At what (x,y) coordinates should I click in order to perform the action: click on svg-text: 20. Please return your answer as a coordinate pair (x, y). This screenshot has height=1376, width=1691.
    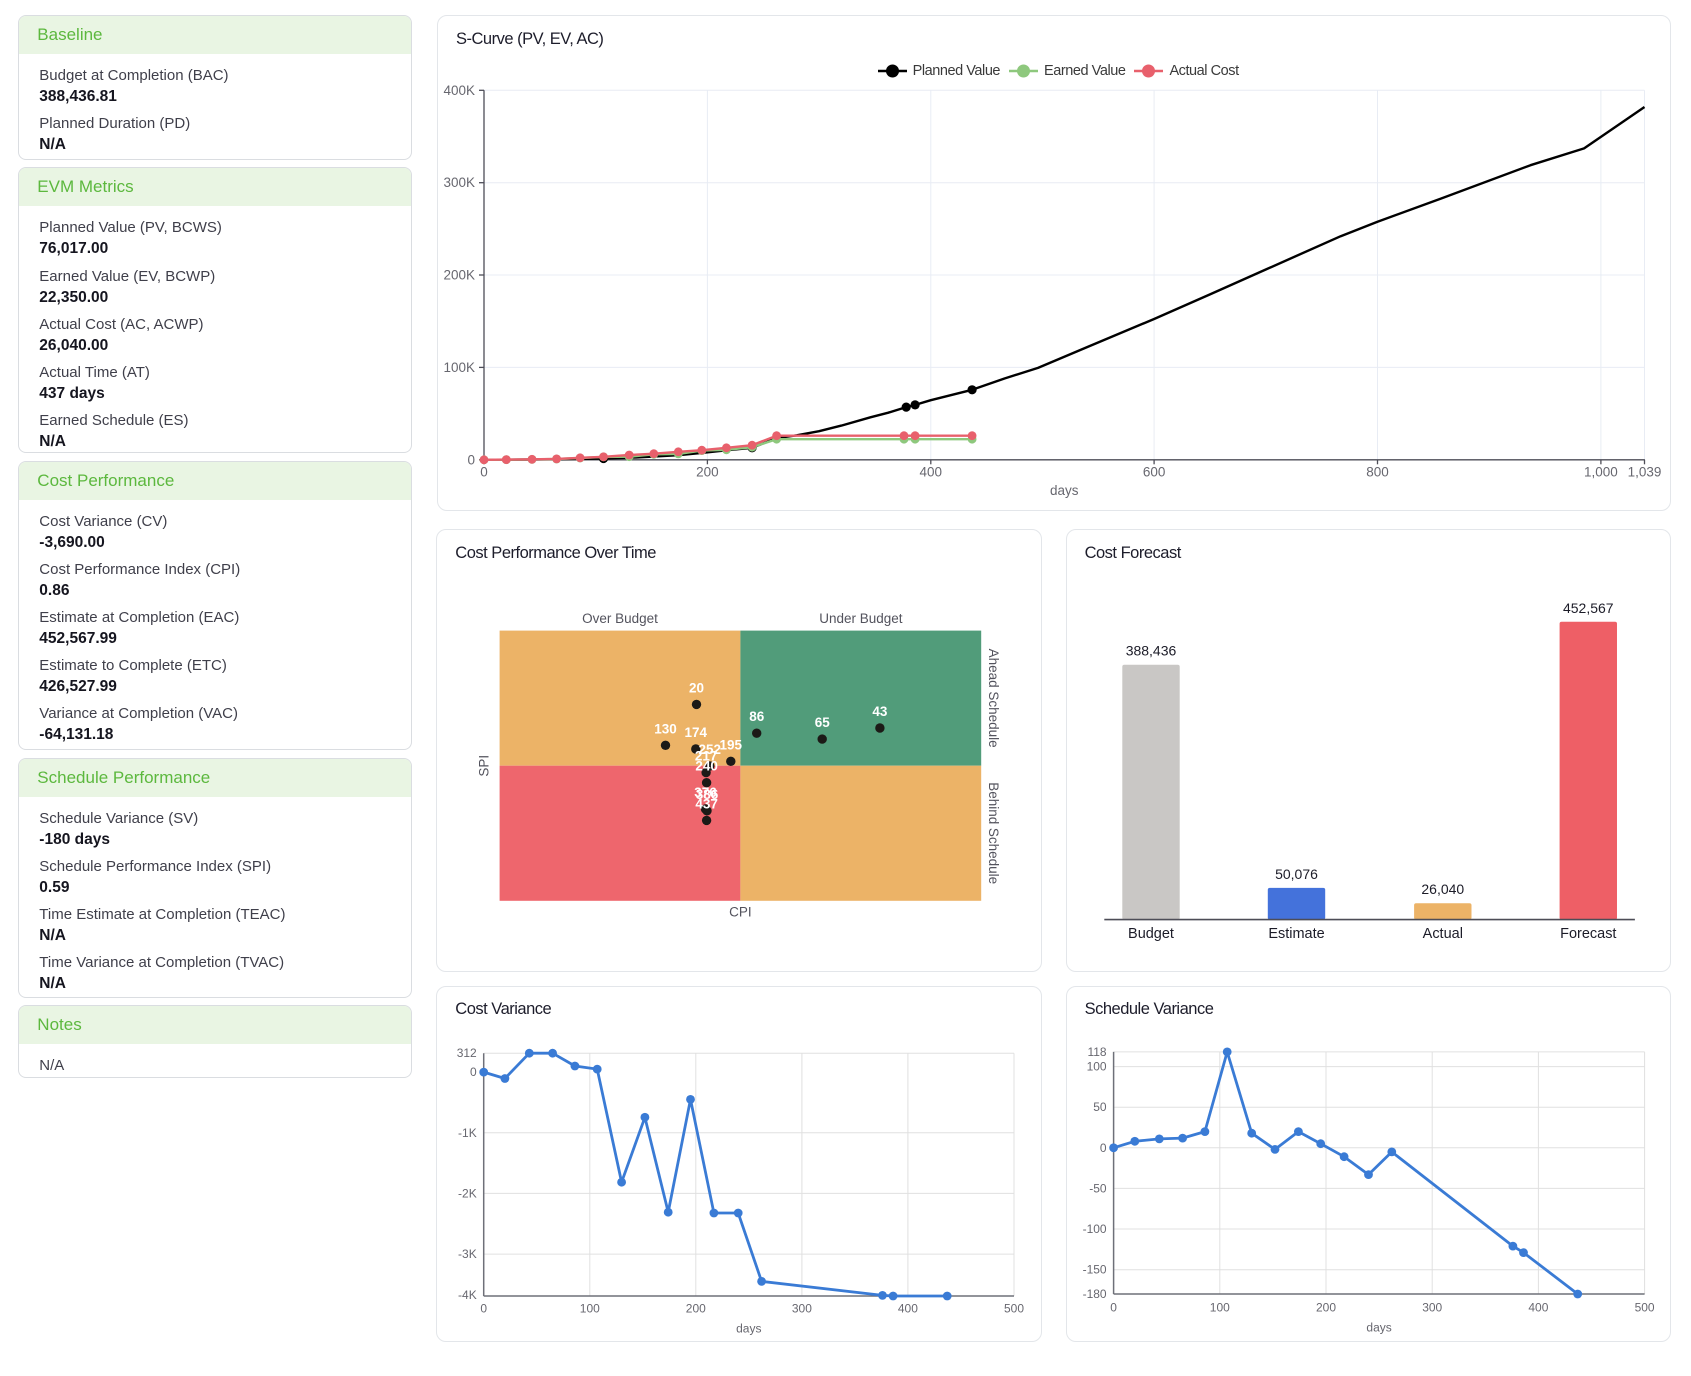
    Looking at the image, I should click on (696, 688).